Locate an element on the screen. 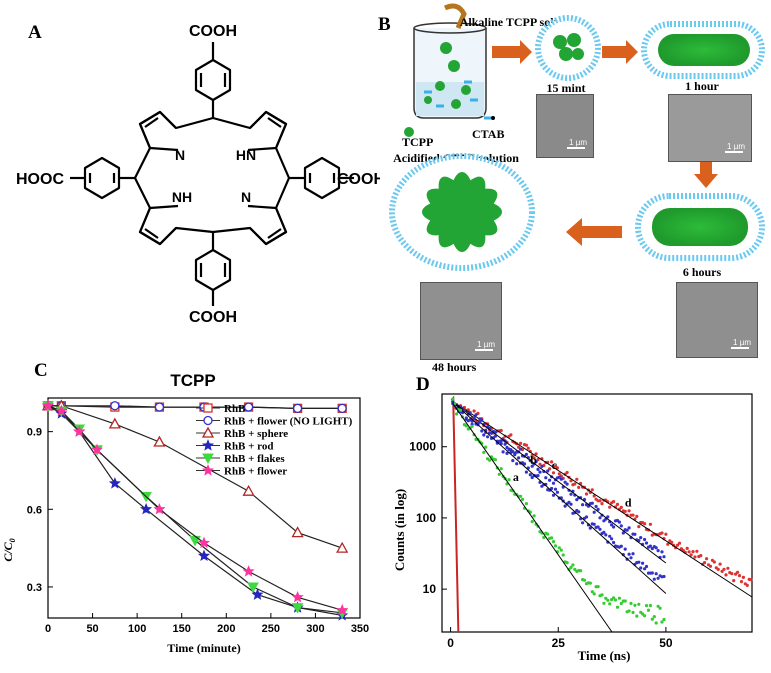 This screenshot has width=771, height=673. atom-n2: N is located at coordinates (246, 197).